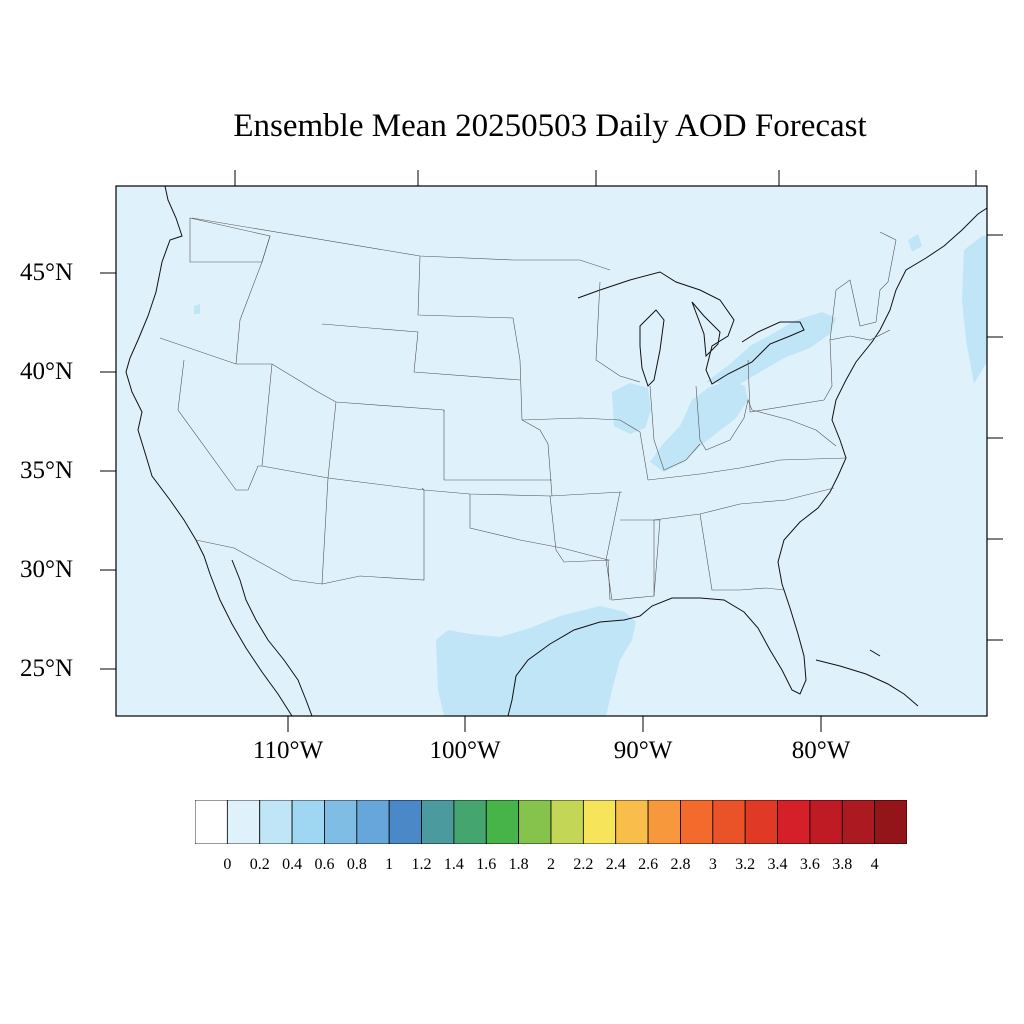  Describe the element at coordinates (648, 864) in the screenshot. I see `colorbar-label: 2.6` at that location.